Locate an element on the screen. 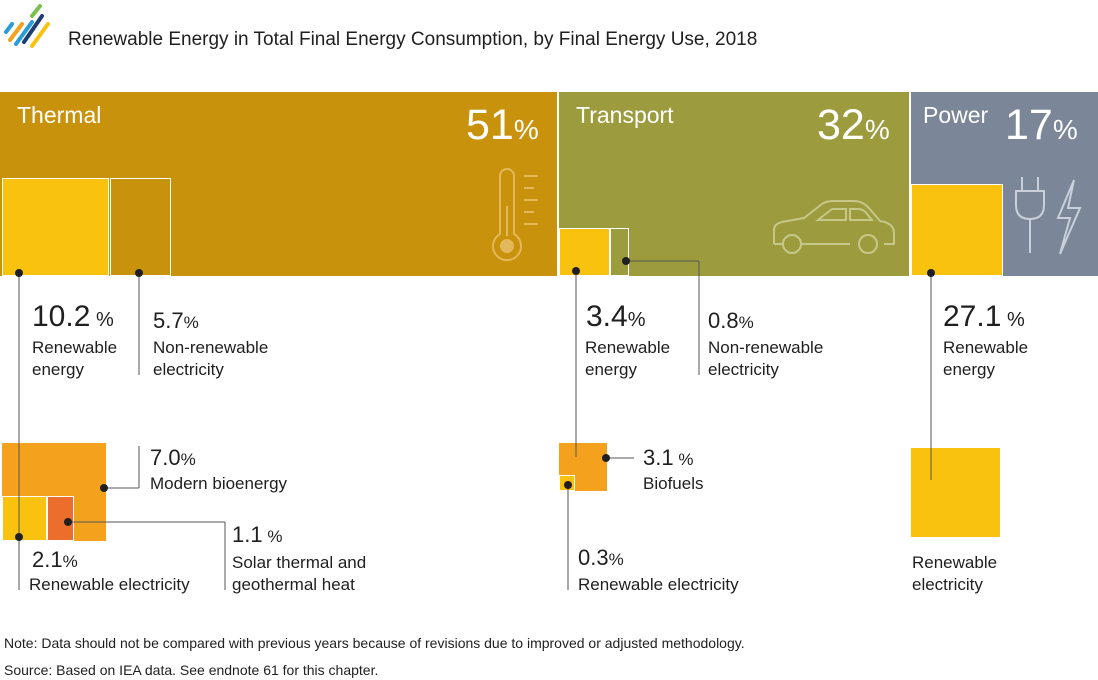 The height and width of the screenshot is (680, 1098). thermal-bioenergy-label: Modern bioenergy is located at coordinates (219, 483).